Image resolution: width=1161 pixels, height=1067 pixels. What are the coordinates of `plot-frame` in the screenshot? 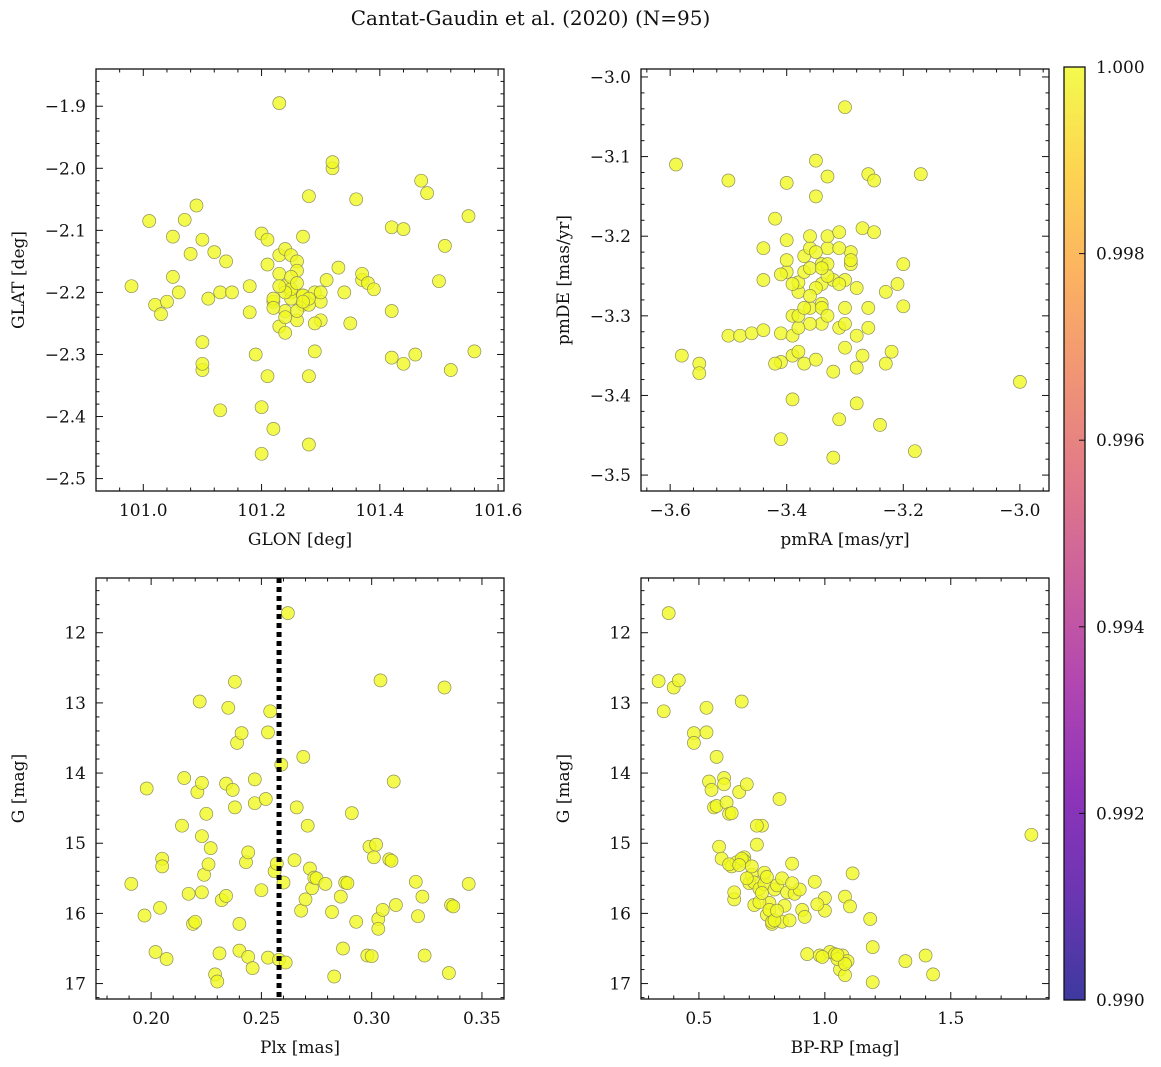 It's located at (845, 788).